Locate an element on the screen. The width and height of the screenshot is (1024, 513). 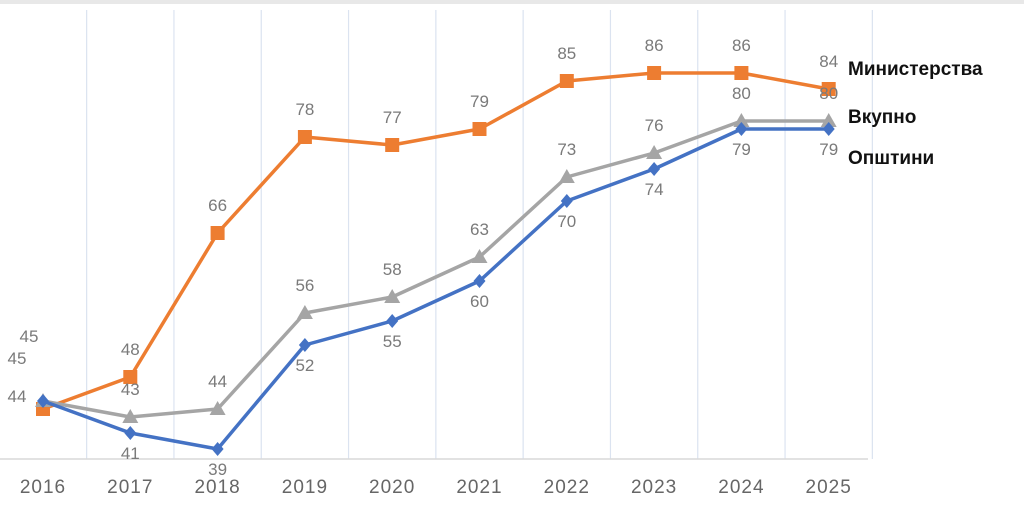
x-axis: 2016 2017 2018 2019 2020 2021 2022 2023 2024 2025 is located at coordinates (434, 478).